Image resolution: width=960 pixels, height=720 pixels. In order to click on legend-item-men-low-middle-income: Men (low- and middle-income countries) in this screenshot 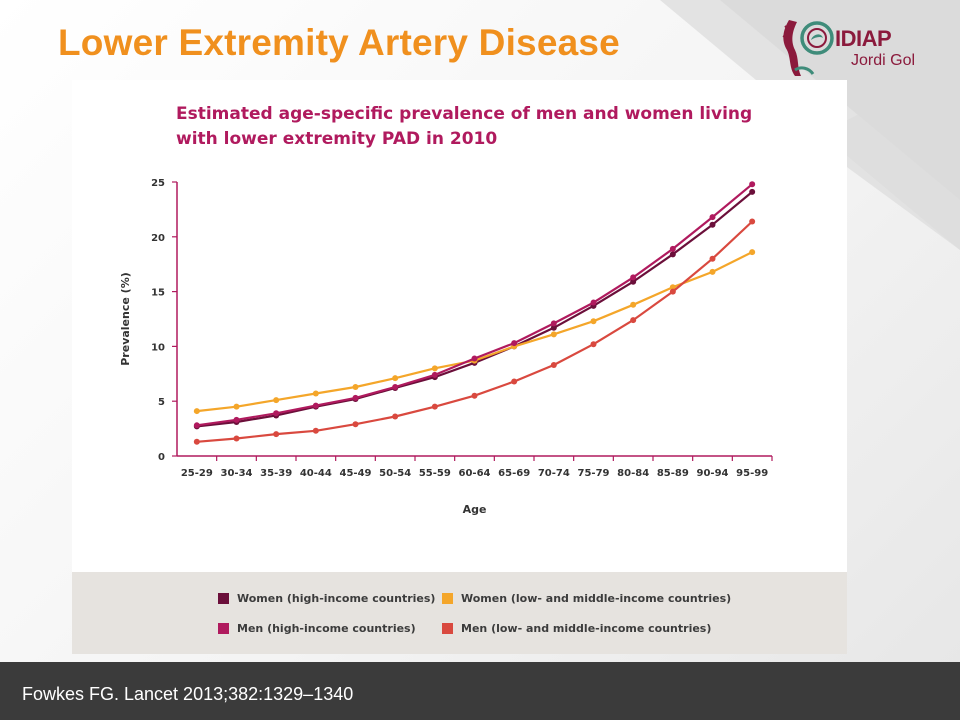, I will do `click(576, 628)`.